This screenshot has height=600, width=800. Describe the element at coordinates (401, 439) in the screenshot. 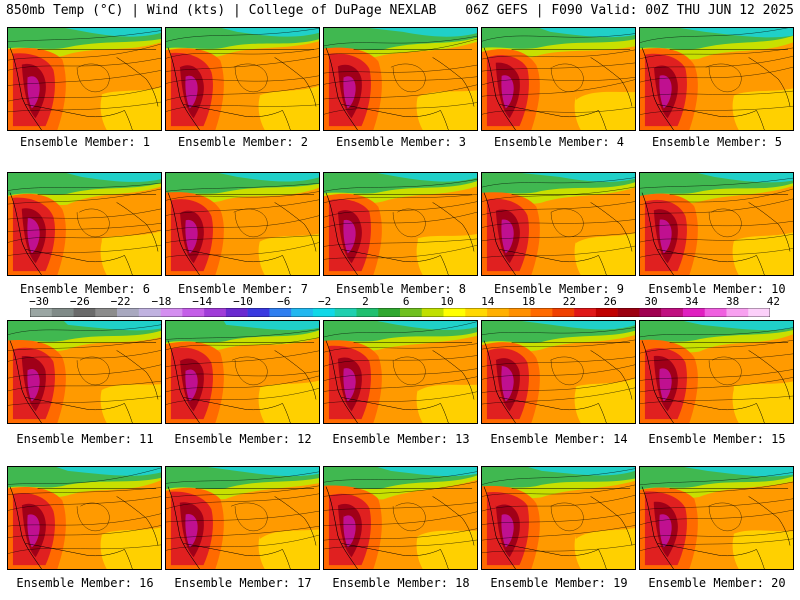

I see `ensemble-member-label: Ensemble Member: 13` at that location.